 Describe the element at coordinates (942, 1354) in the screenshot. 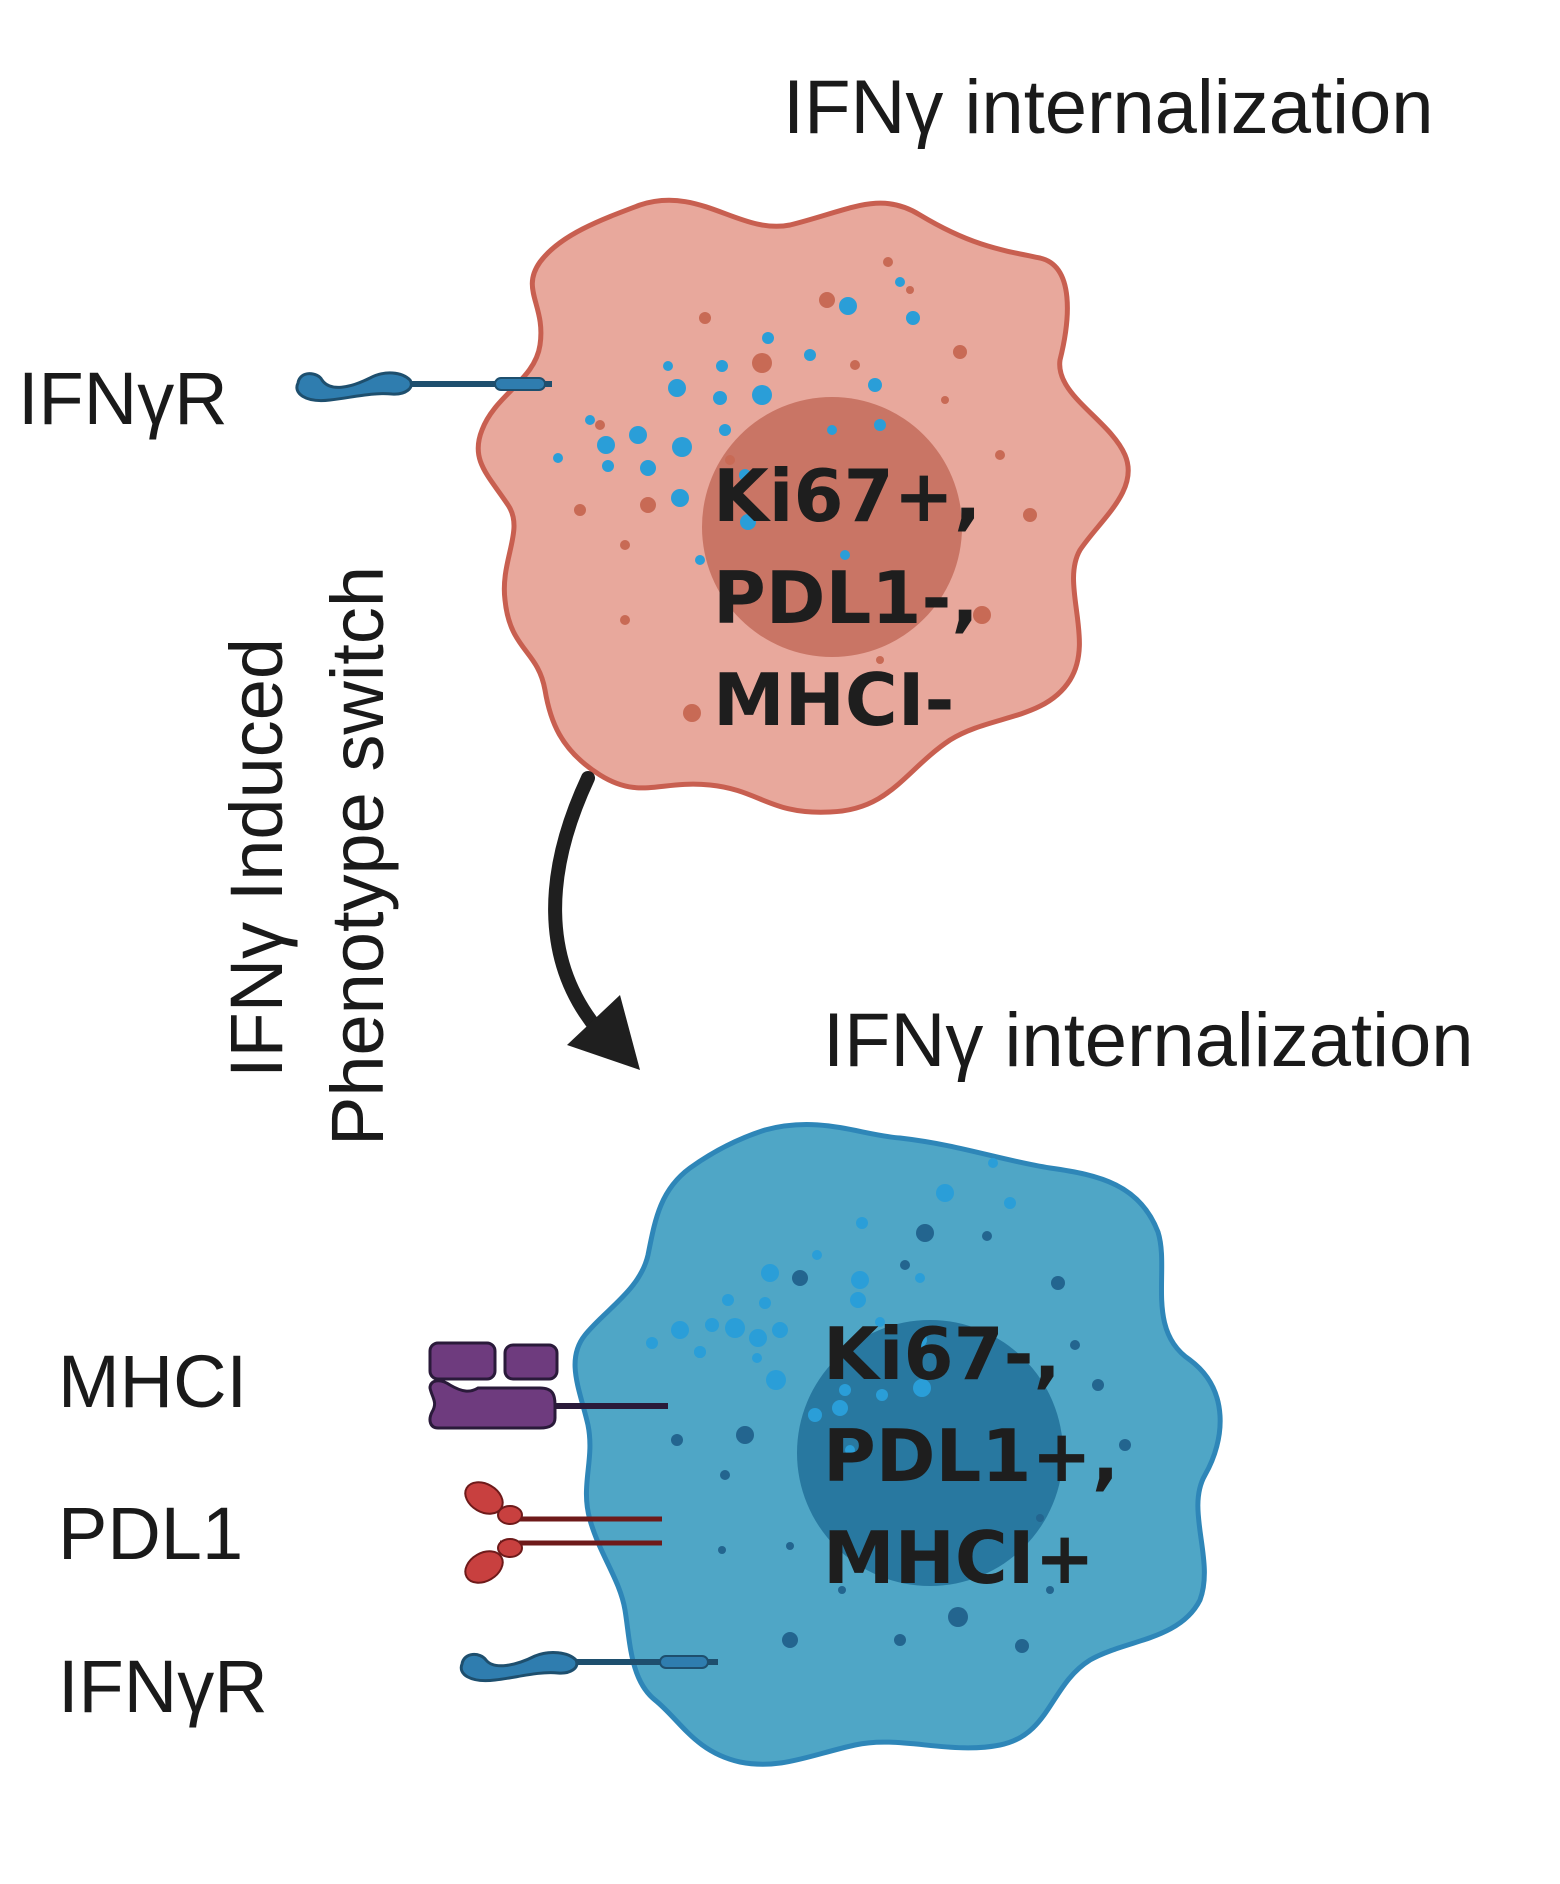

I see `bottom-marker-ki67: Ki67-,` at that location.